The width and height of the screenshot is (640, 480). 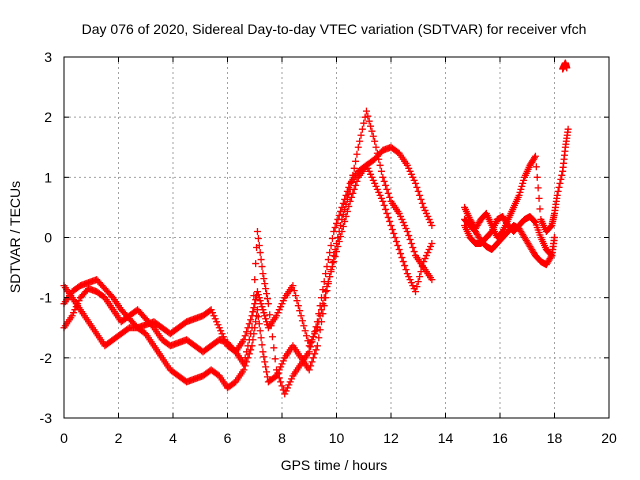 What do you see at coordinates (173, 438) in the screenshot?
I see `x-tick-label: 4` at bounding box center [173, 438].